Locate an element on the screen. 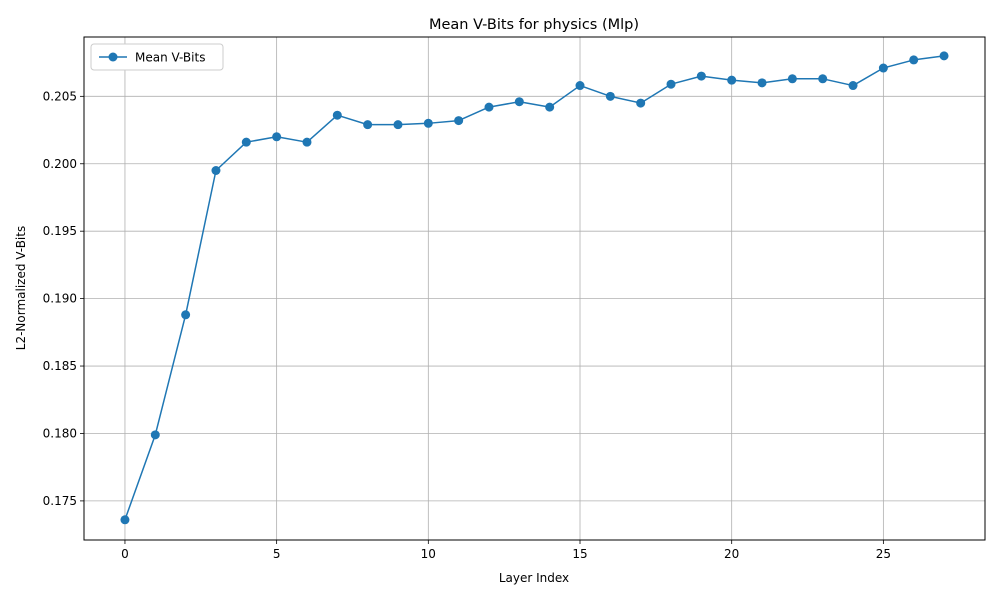  y-tick-label: 0.195 is located at coordinates (60, 231).